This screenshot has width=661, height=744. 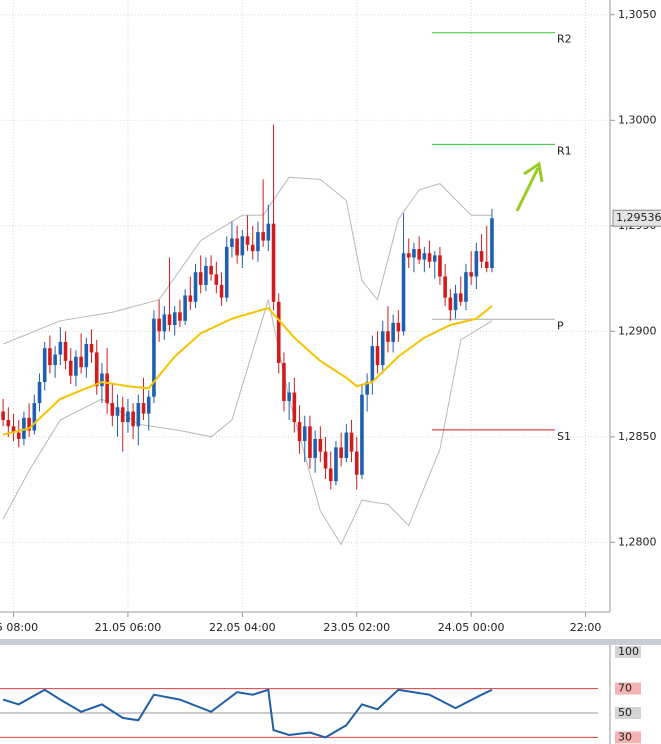 I want to click on x-tick-label: 22:00, so click(x=586, y=627).